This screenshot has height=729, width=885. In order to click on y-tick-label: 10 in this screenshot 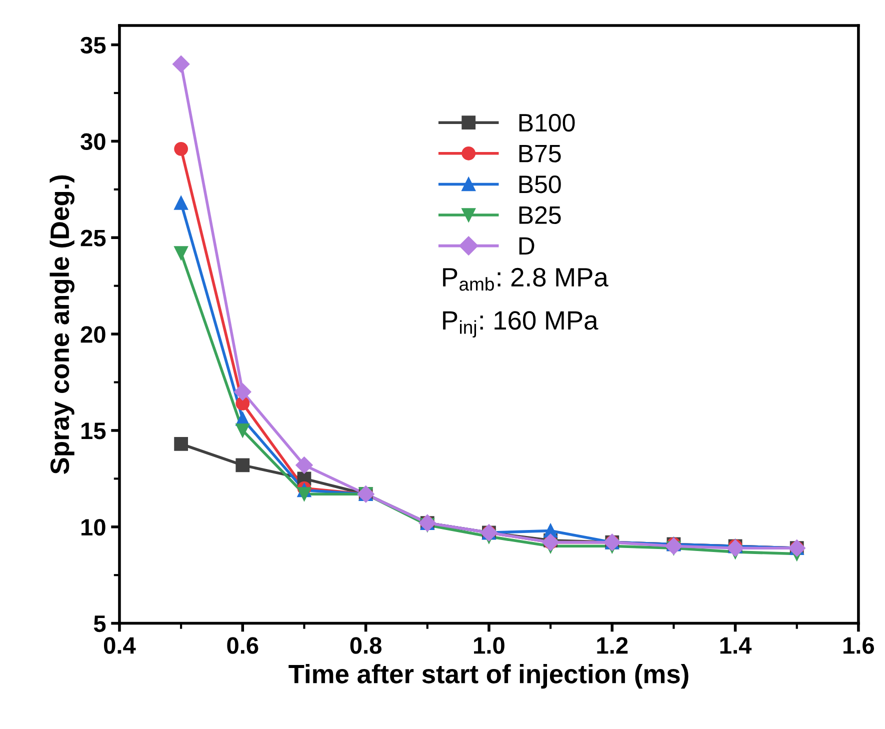, I will do `click(94, 527)`.